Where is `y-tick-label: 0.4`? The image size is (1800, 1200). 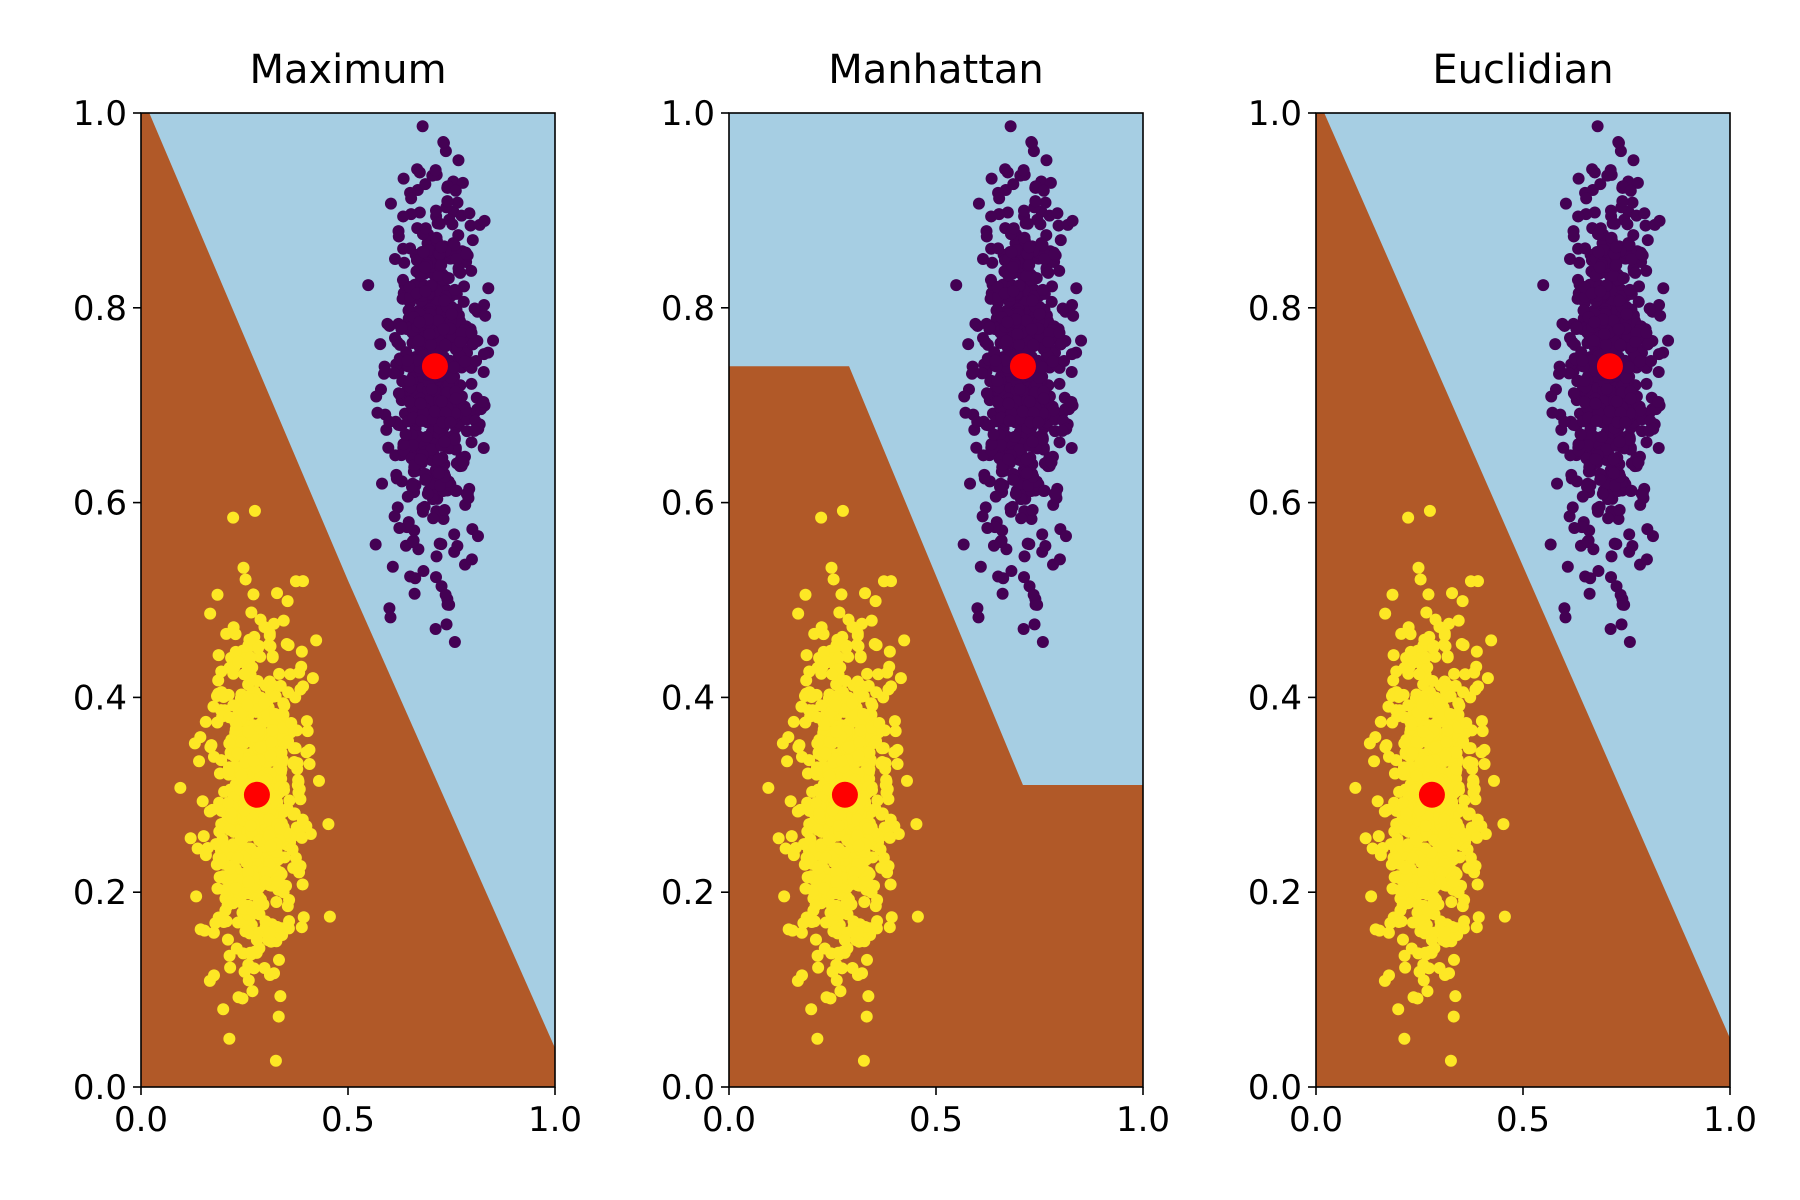 y-tick-label: 0.4 is located at coordinates (1275, 698).